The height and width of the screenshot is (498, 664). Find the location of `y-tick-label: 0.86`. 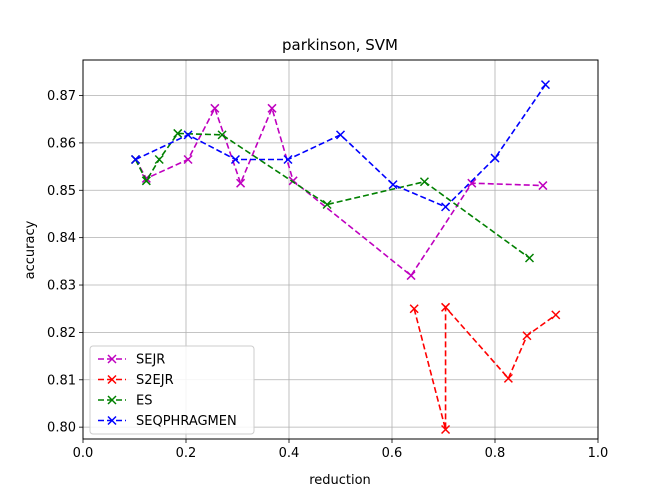

y-tick-label: 0.86 is located at coordinates (61, 143).